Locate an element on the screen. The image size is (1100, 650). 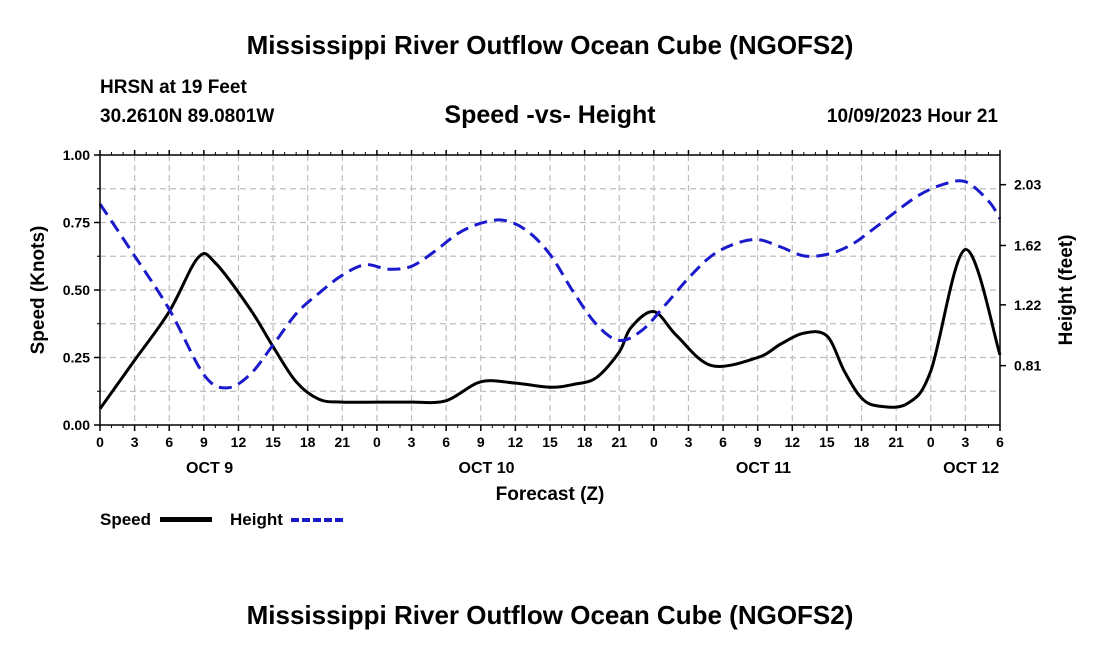
legend-speed-label: Speed is located at coordinates (126, 519).